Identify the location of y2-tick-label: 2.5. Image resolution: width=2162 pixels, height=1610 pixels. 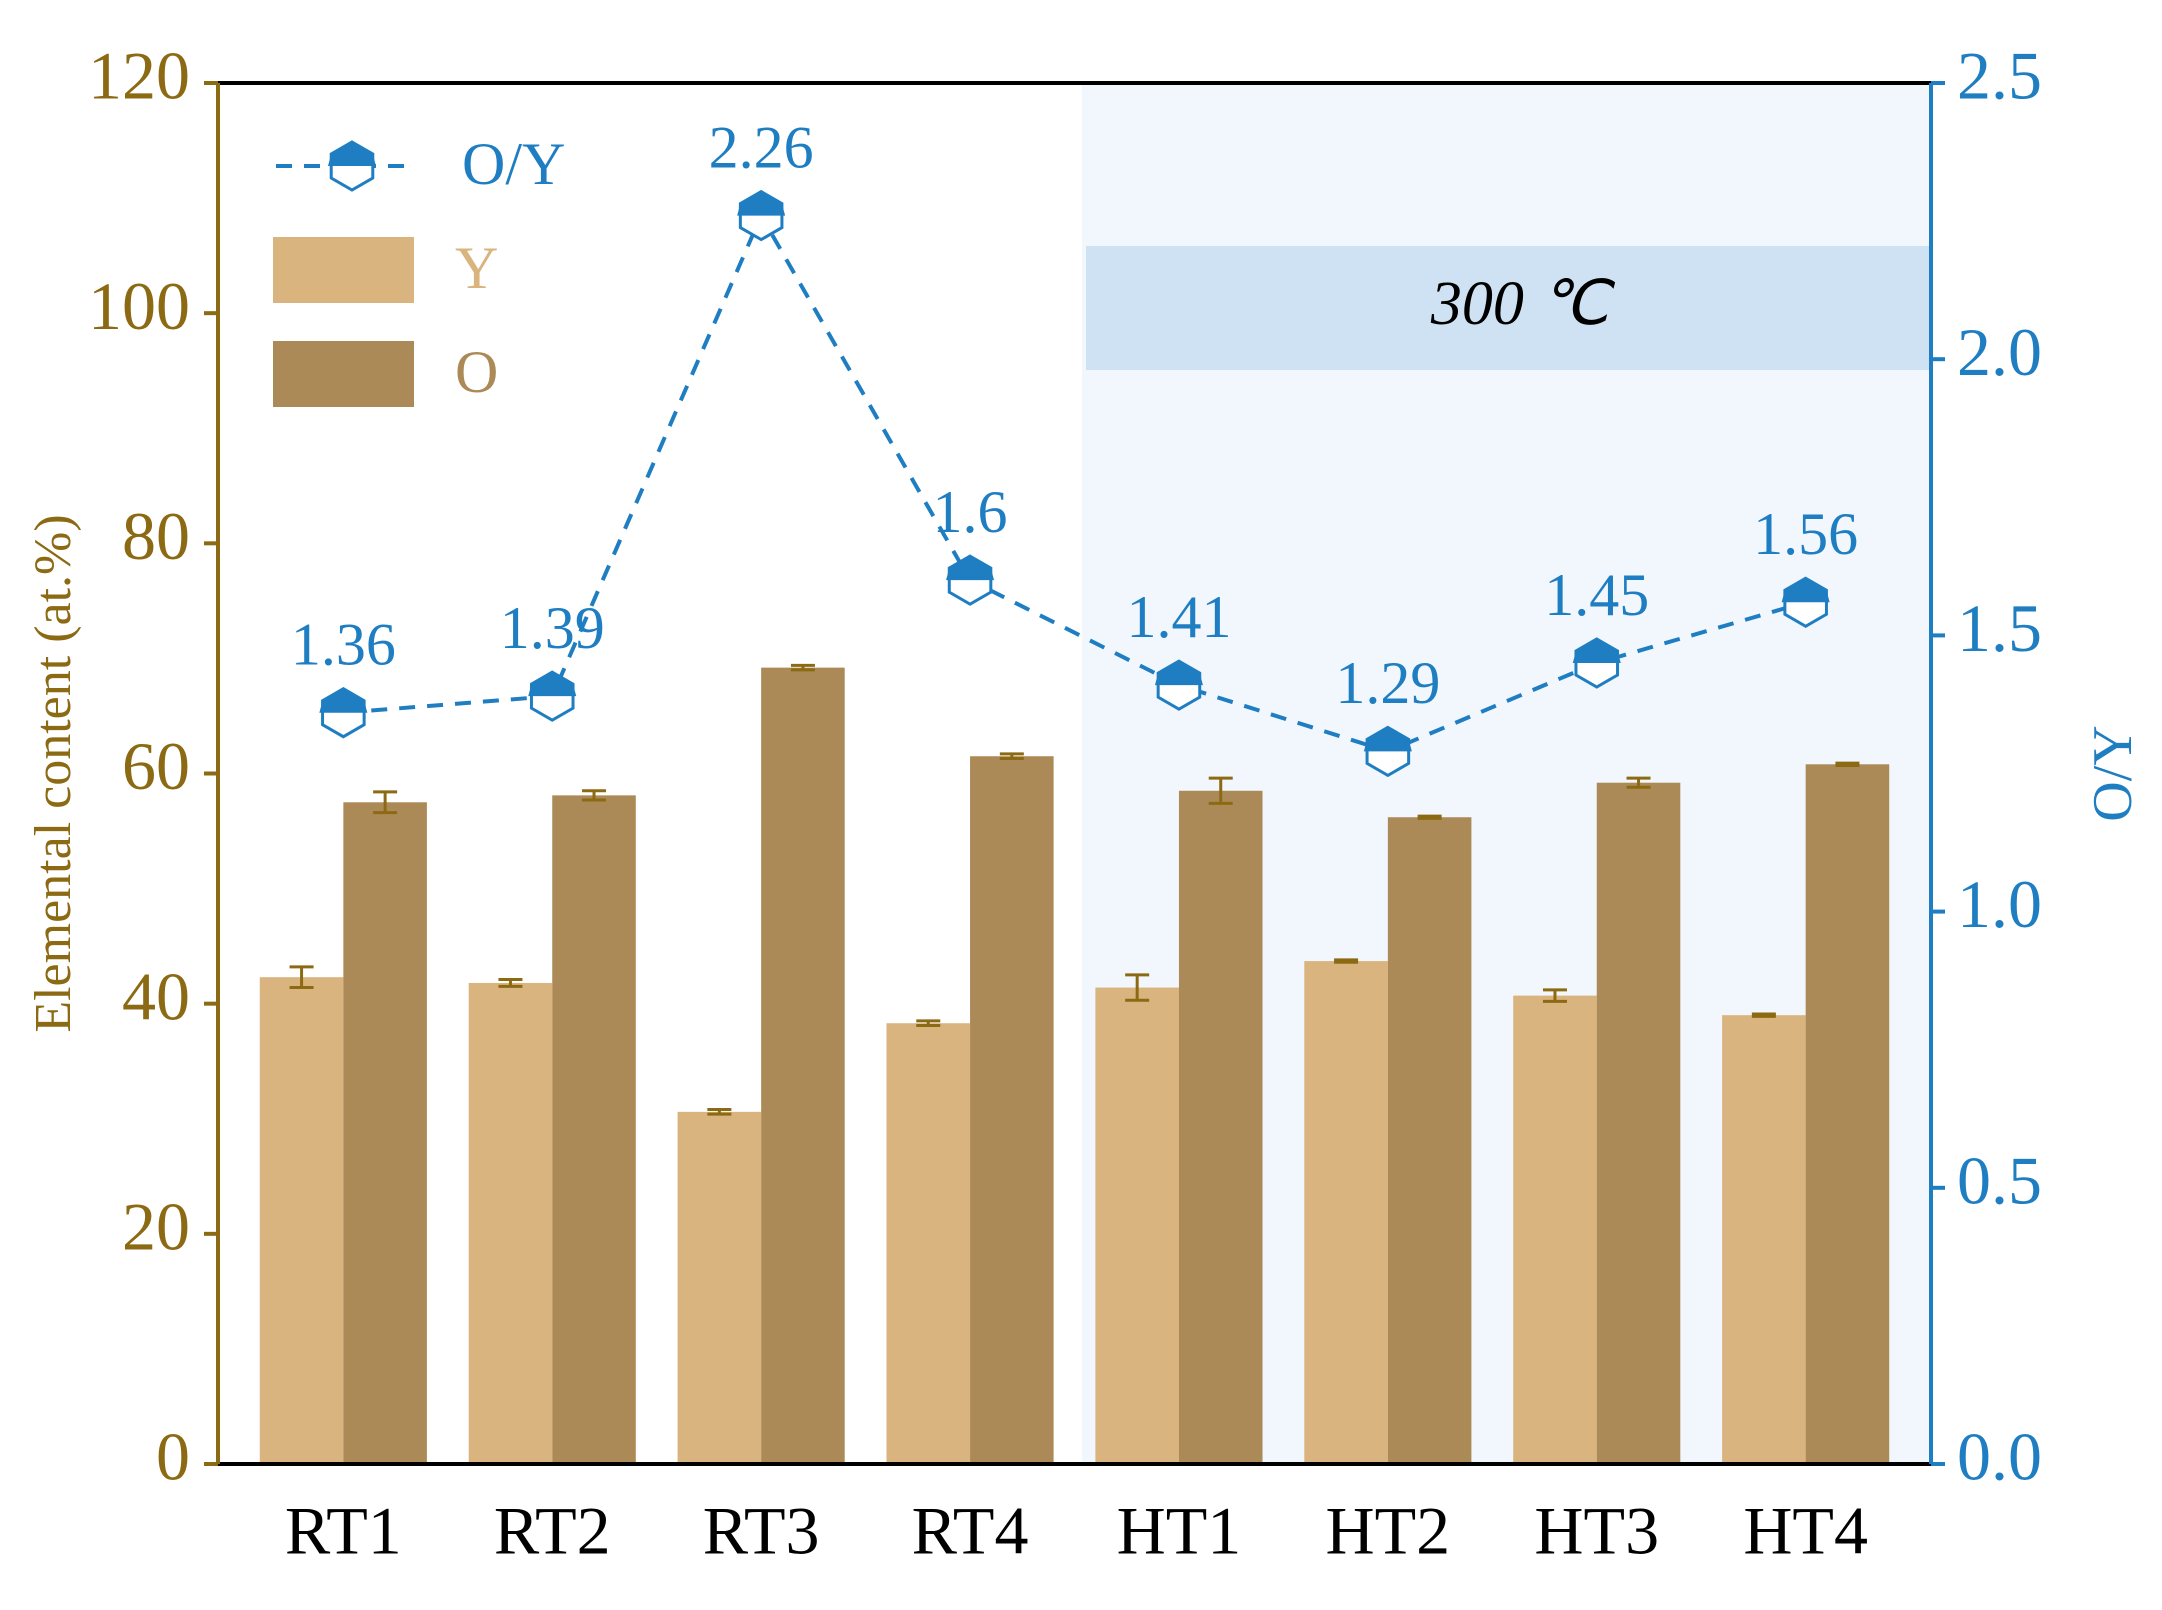
(1999, 76).